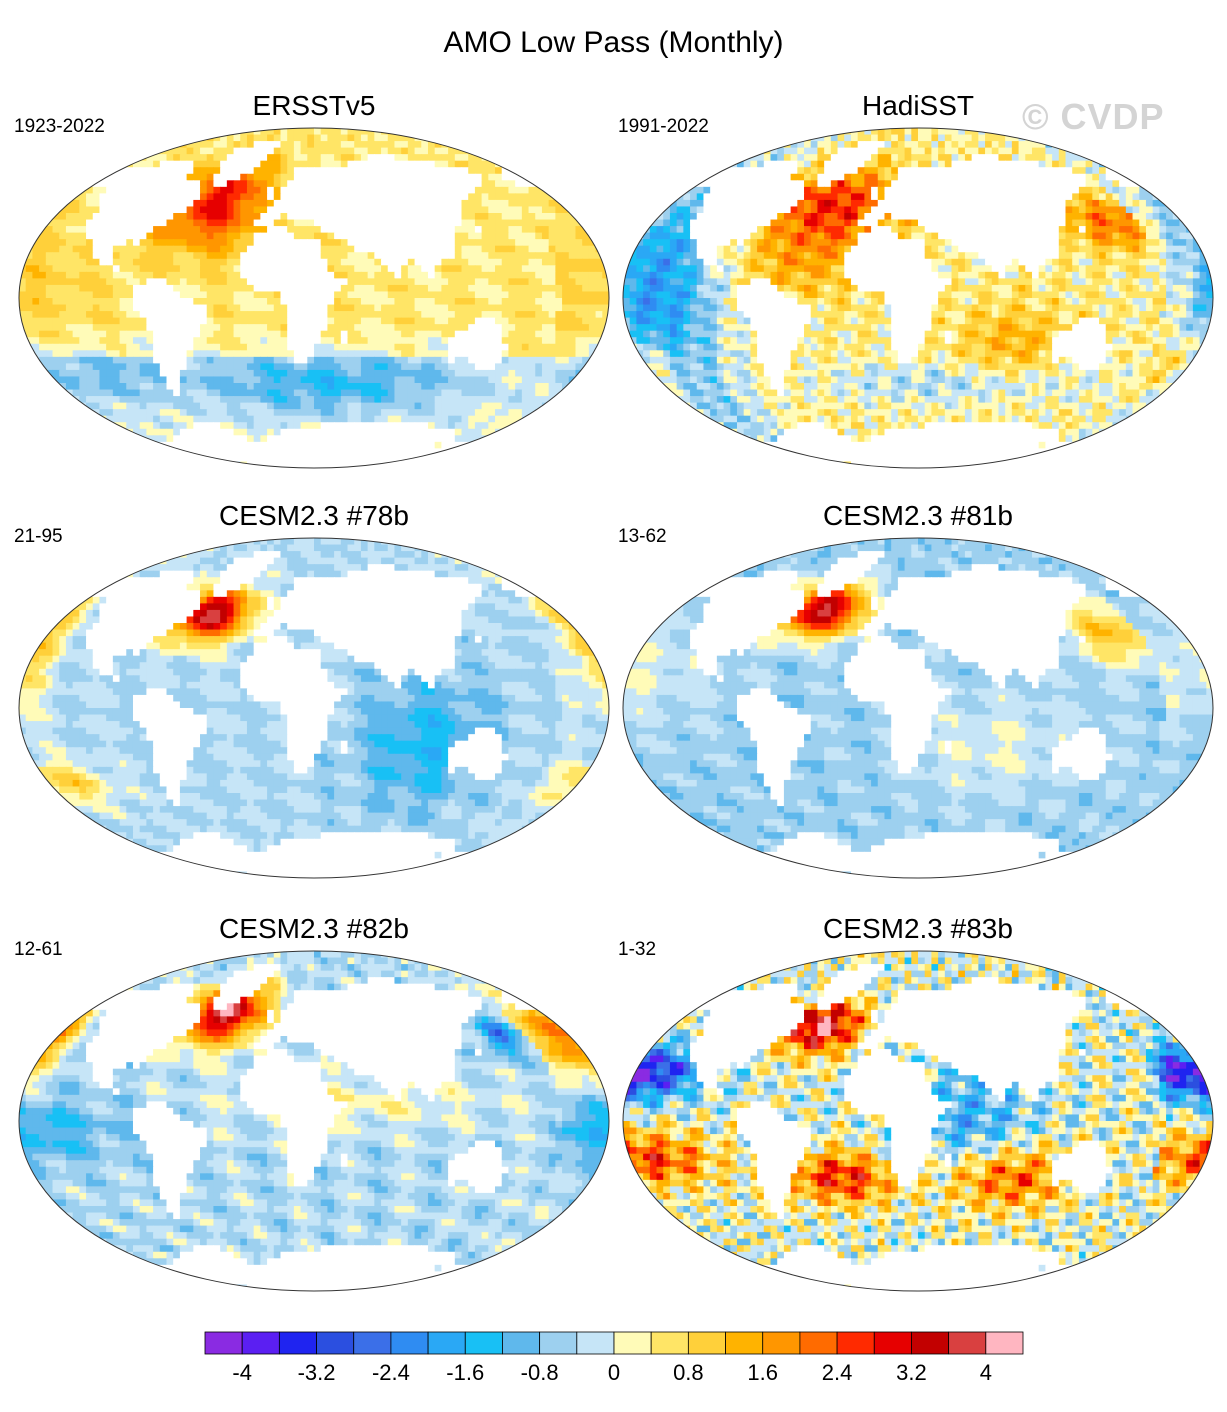 The width and height of the screenshot is (1227, 1412). Describe the element at coordinates (38, 950) in the screenshot. I see `panel-years: 12-61` at that location.